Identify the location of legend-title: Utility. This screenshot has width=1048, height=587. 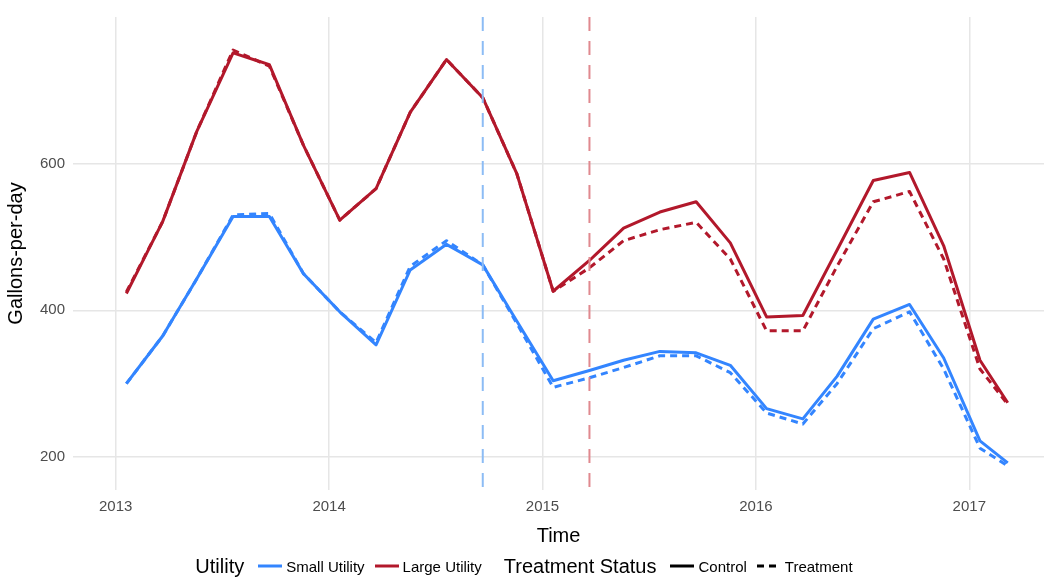
(220, 566).